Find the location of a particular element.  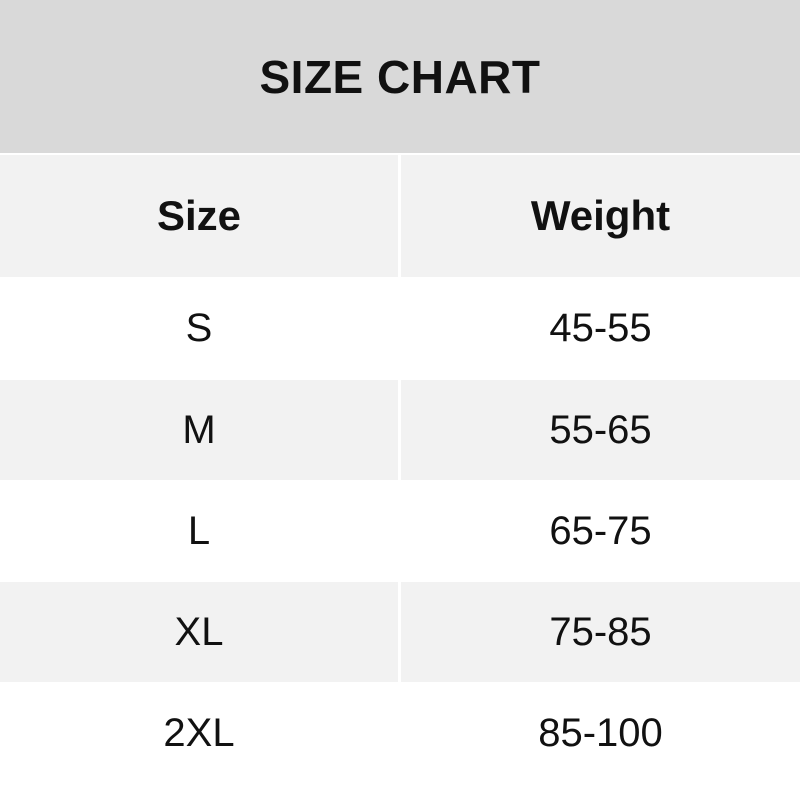

size-cell: XL is located at coordinates (199, 632).